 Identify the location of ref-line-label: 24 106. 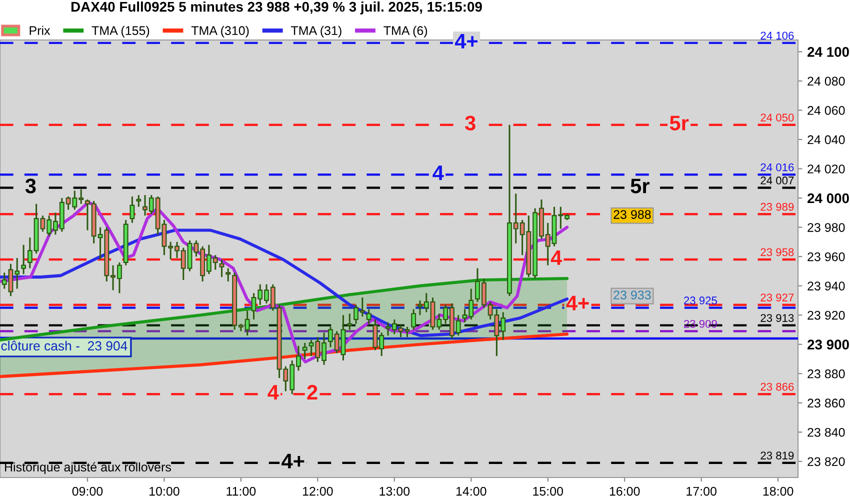
(777, 36).